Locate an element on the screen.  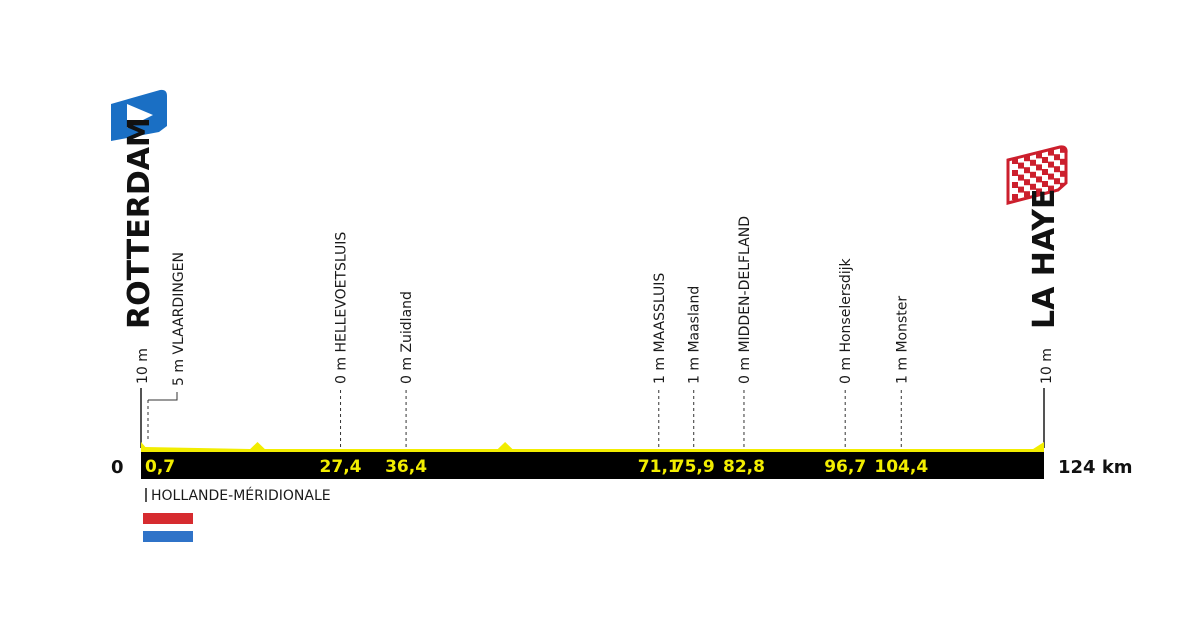
x-start-label: 0 is located at coordinates (117, 467).